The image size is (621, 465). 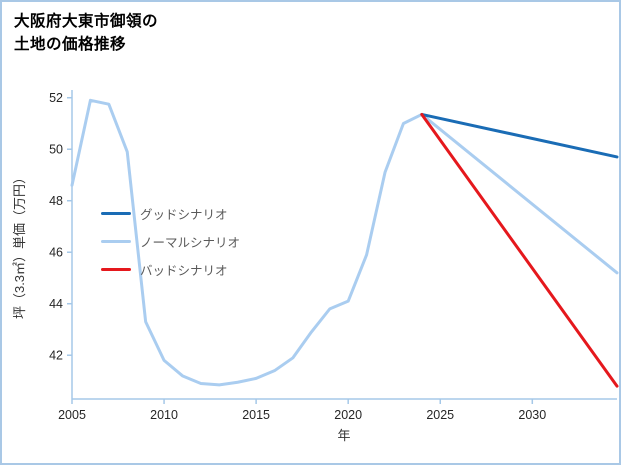 I want to click on legend-label-normal-scenario: ノーマルシナリオ, so click(x=190, y=242).